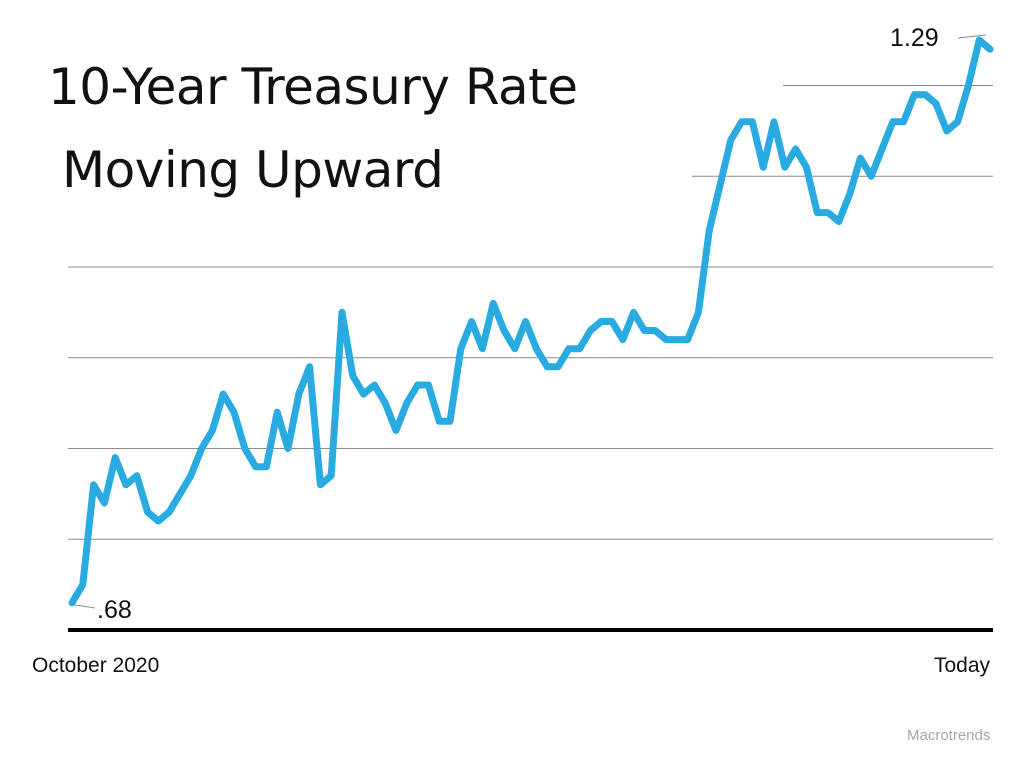  Describe the element at coordinates (972, 36) in the screenshot. I see `end-value-leader` at that location.